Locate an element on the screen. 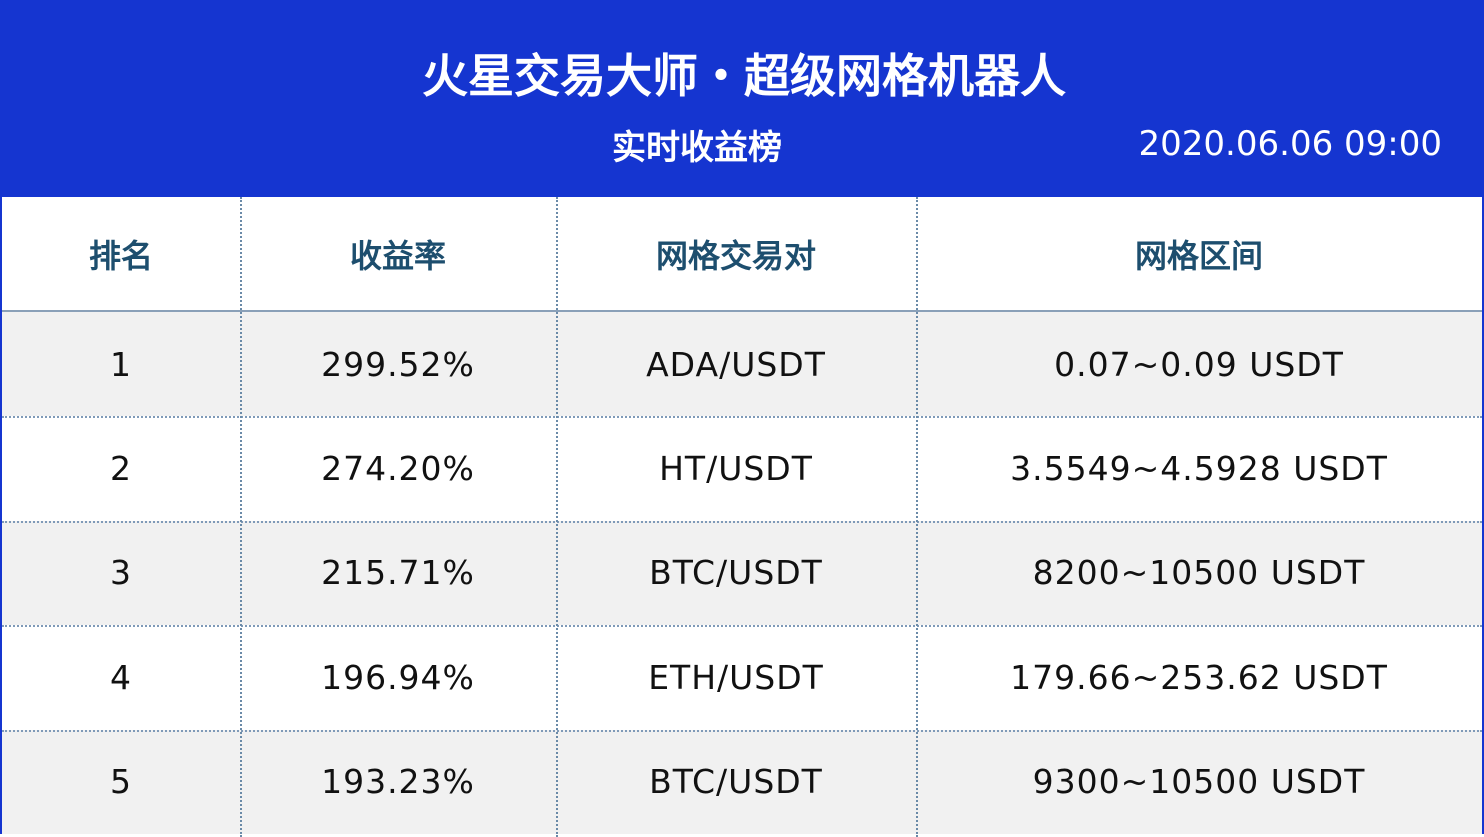 The image size is (1484, 837). column-header: 排名 is located at coordinates (120, 255).